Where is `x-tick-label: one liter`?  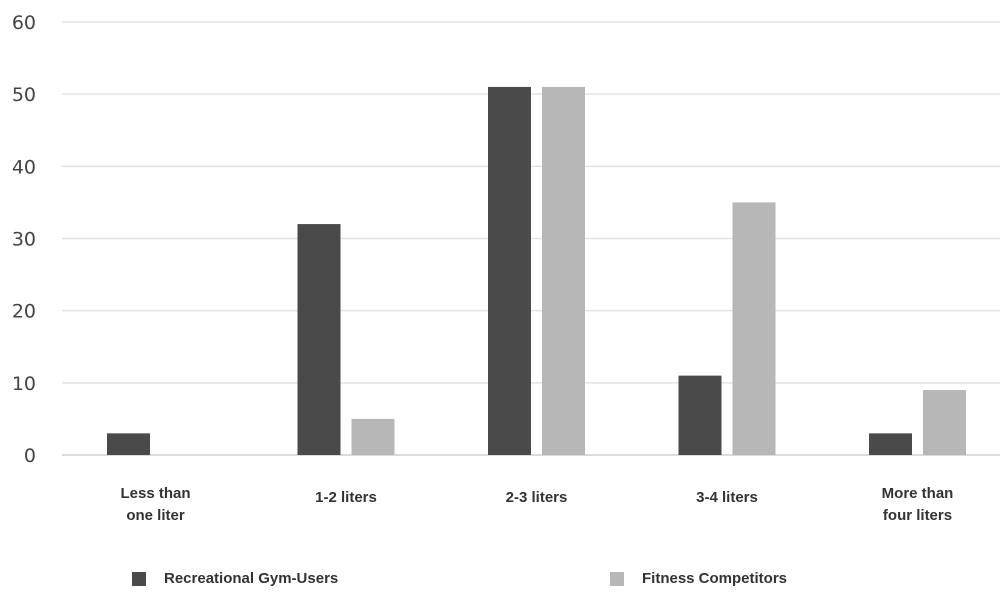
x-tick-label: one liter is located at coordinates (155, 515).